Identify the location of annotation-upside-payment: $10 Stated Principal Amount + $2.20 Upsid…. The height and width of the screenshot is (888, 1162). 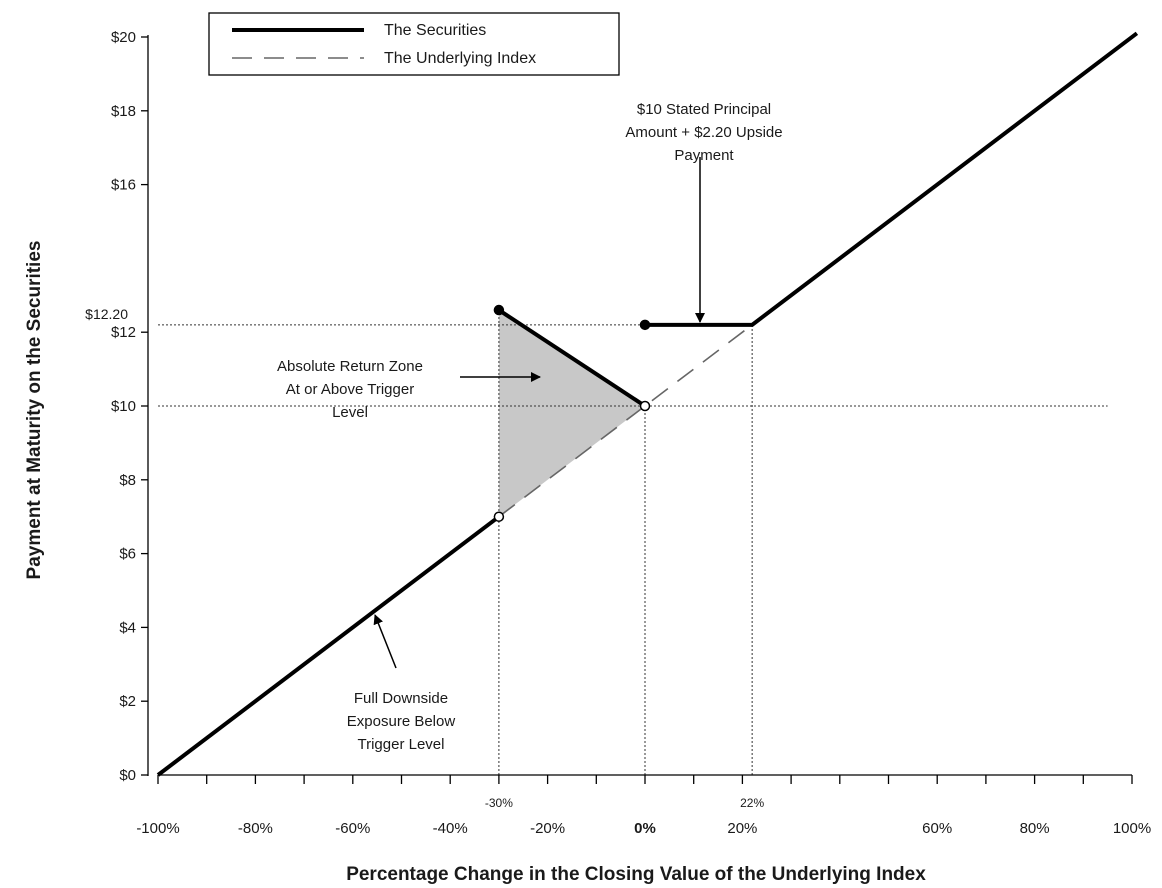
(703, 132).